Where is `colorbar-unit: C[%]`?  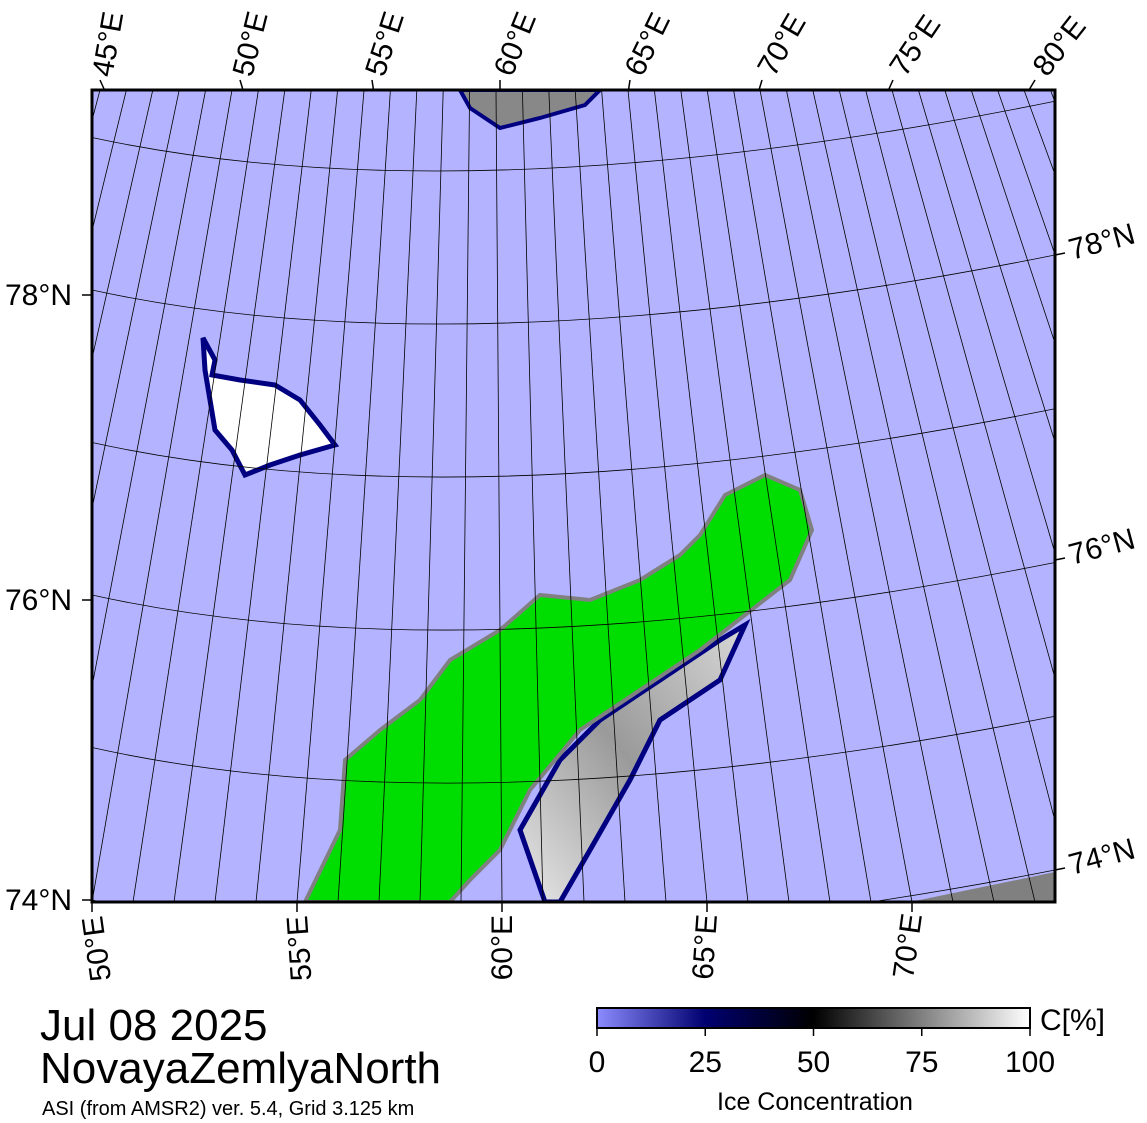
colorbar-unit: C[%] is located at coordinates (1072, 1020).